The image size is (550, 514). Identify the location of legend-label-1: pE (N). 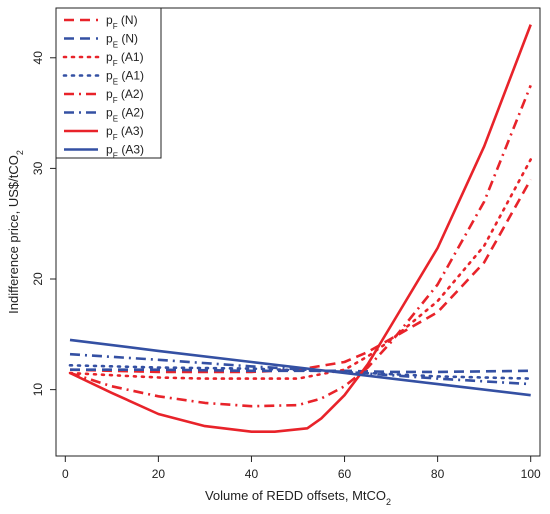
(122, 41).